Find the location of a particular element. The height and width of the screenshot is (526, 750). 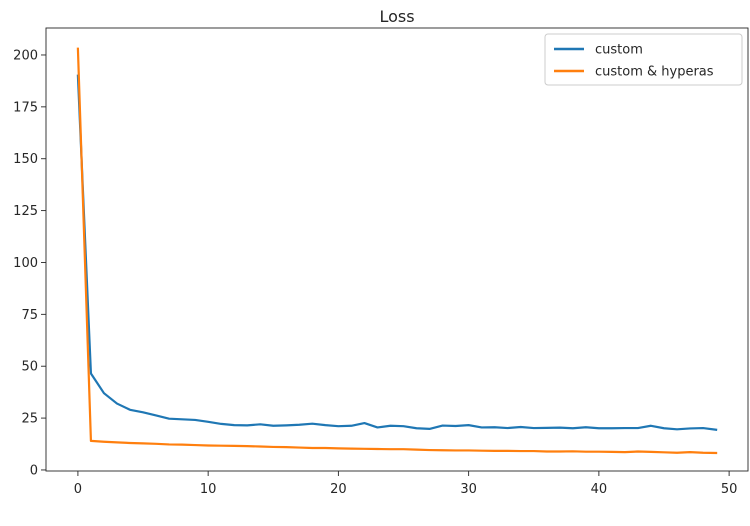

y-tick-label: 50 is located at coordinates (29, 367).